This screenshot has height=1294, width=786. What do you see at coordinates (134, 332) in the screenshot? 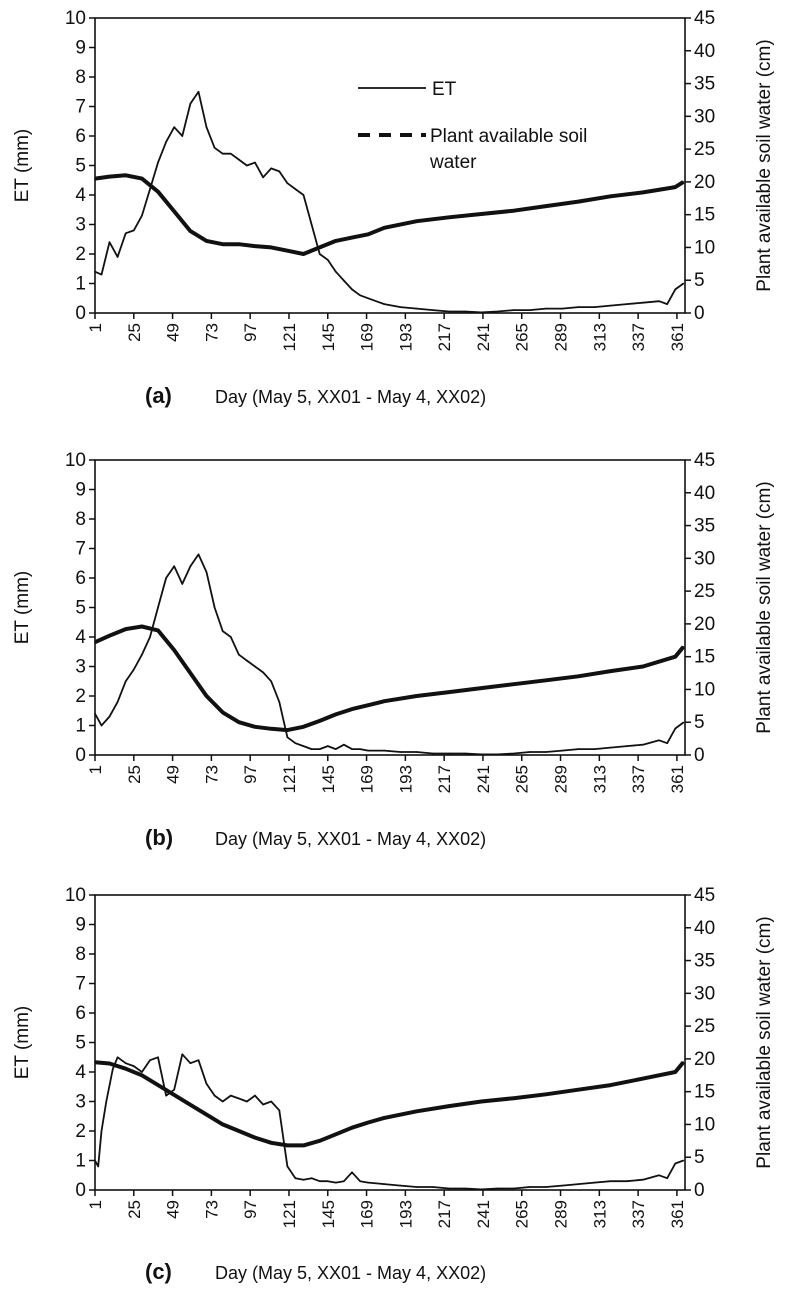
I see `x-tick-label: 25` at bounding box center [134, 332].